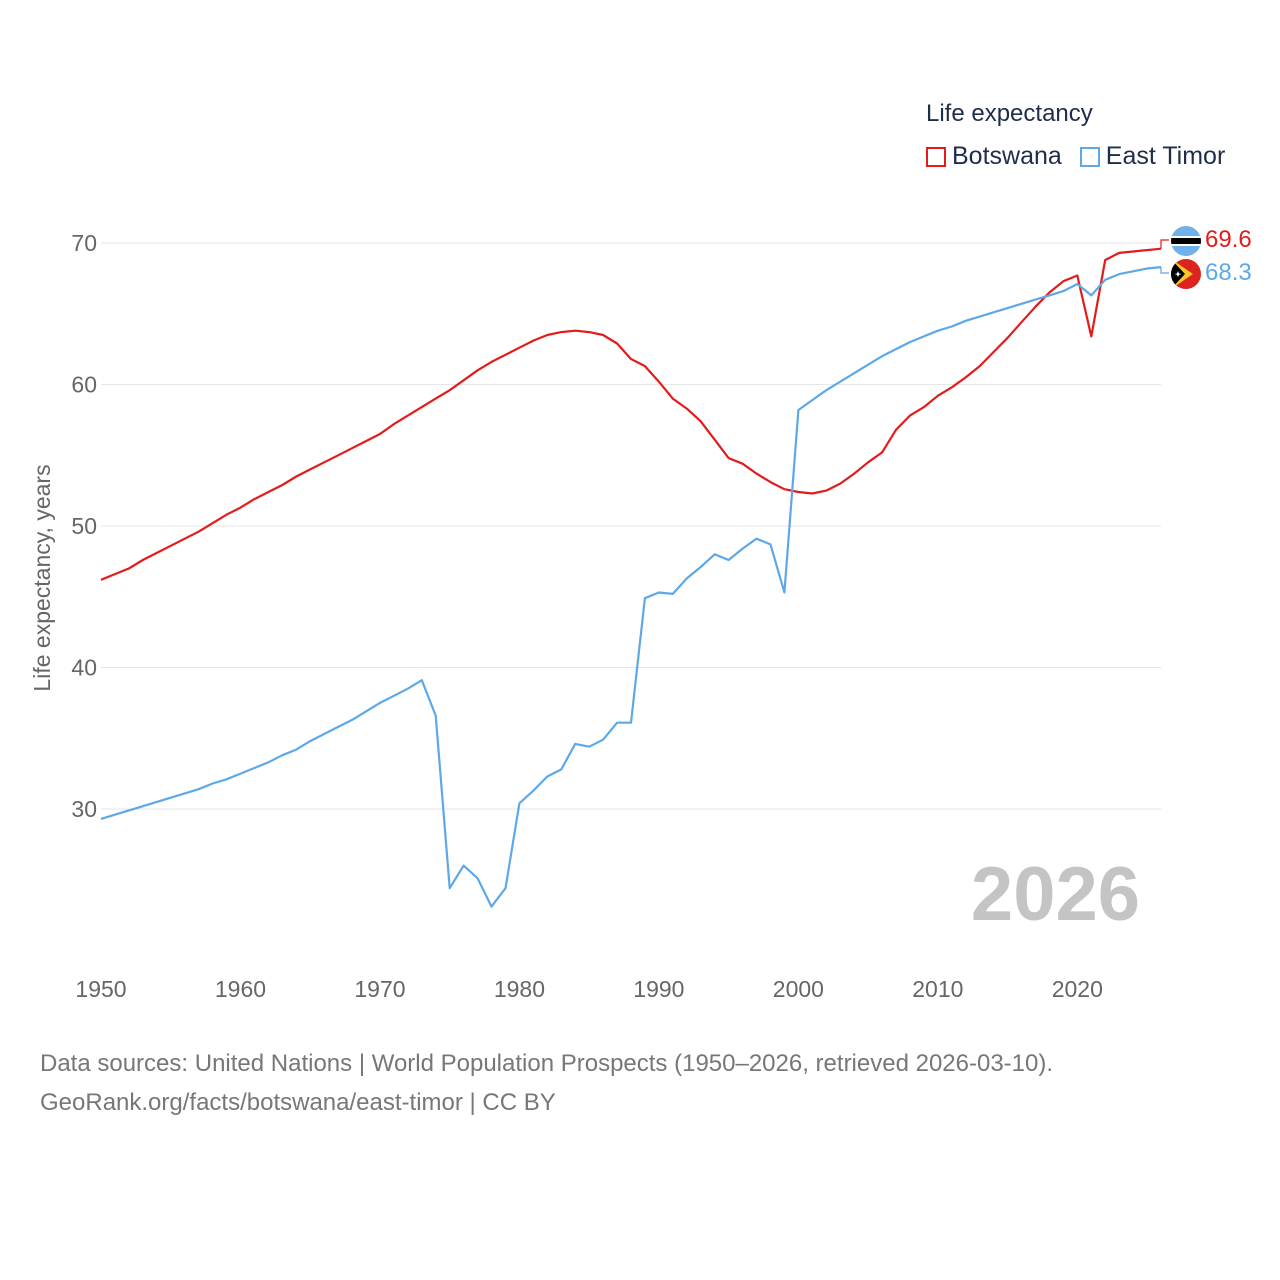  What do you see at coordinates (84, 385) in the screenshot?
I see `y-tick-label: 60` at bounding box center [84, 385].